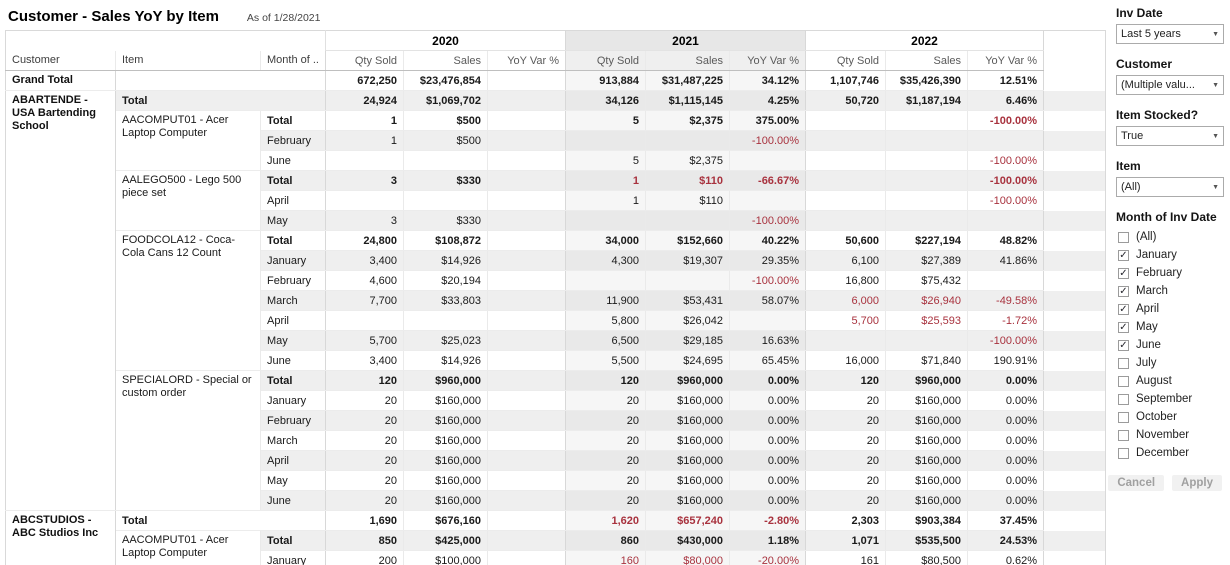  Describe the element at coordinates (606, 180) in the screenshot. I see `value-cell: 1` at that location.